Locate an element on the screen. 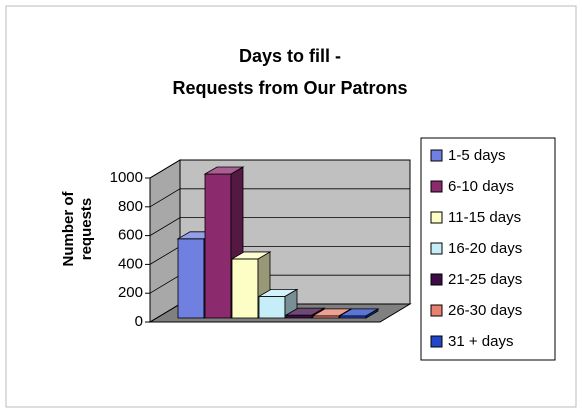  y-axis-label: Number of requests is located at coordinates (77, 229).